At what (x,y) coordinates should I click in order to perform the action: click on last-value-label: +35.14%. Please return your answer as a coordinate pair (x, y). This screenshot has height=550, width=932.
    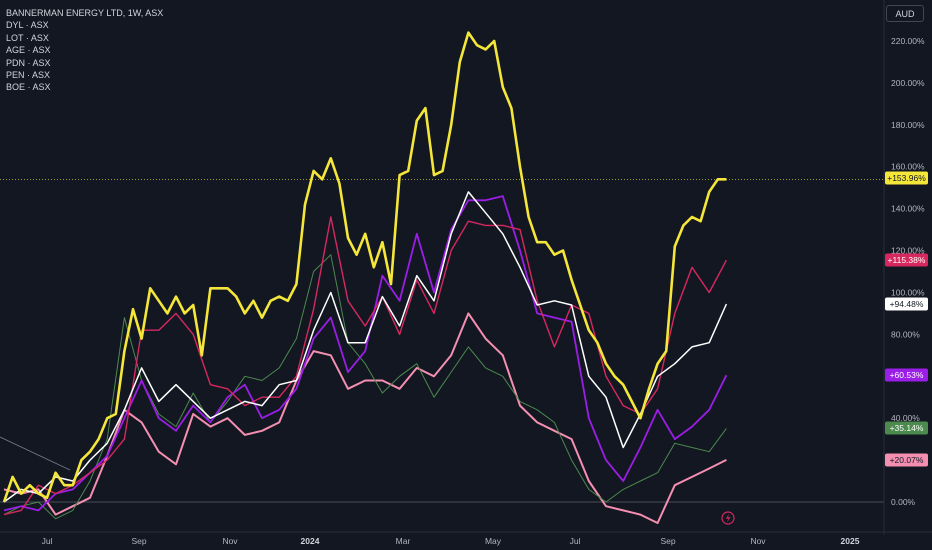
    Looking at the image, I should click on (907, 428).